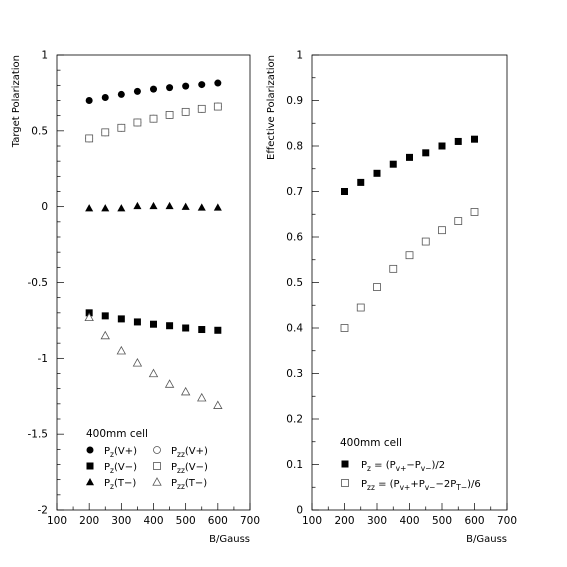 The height and width of the screenshot is (567, 567). I want to click on y-tick-label-left: -2, so click(43, 511).